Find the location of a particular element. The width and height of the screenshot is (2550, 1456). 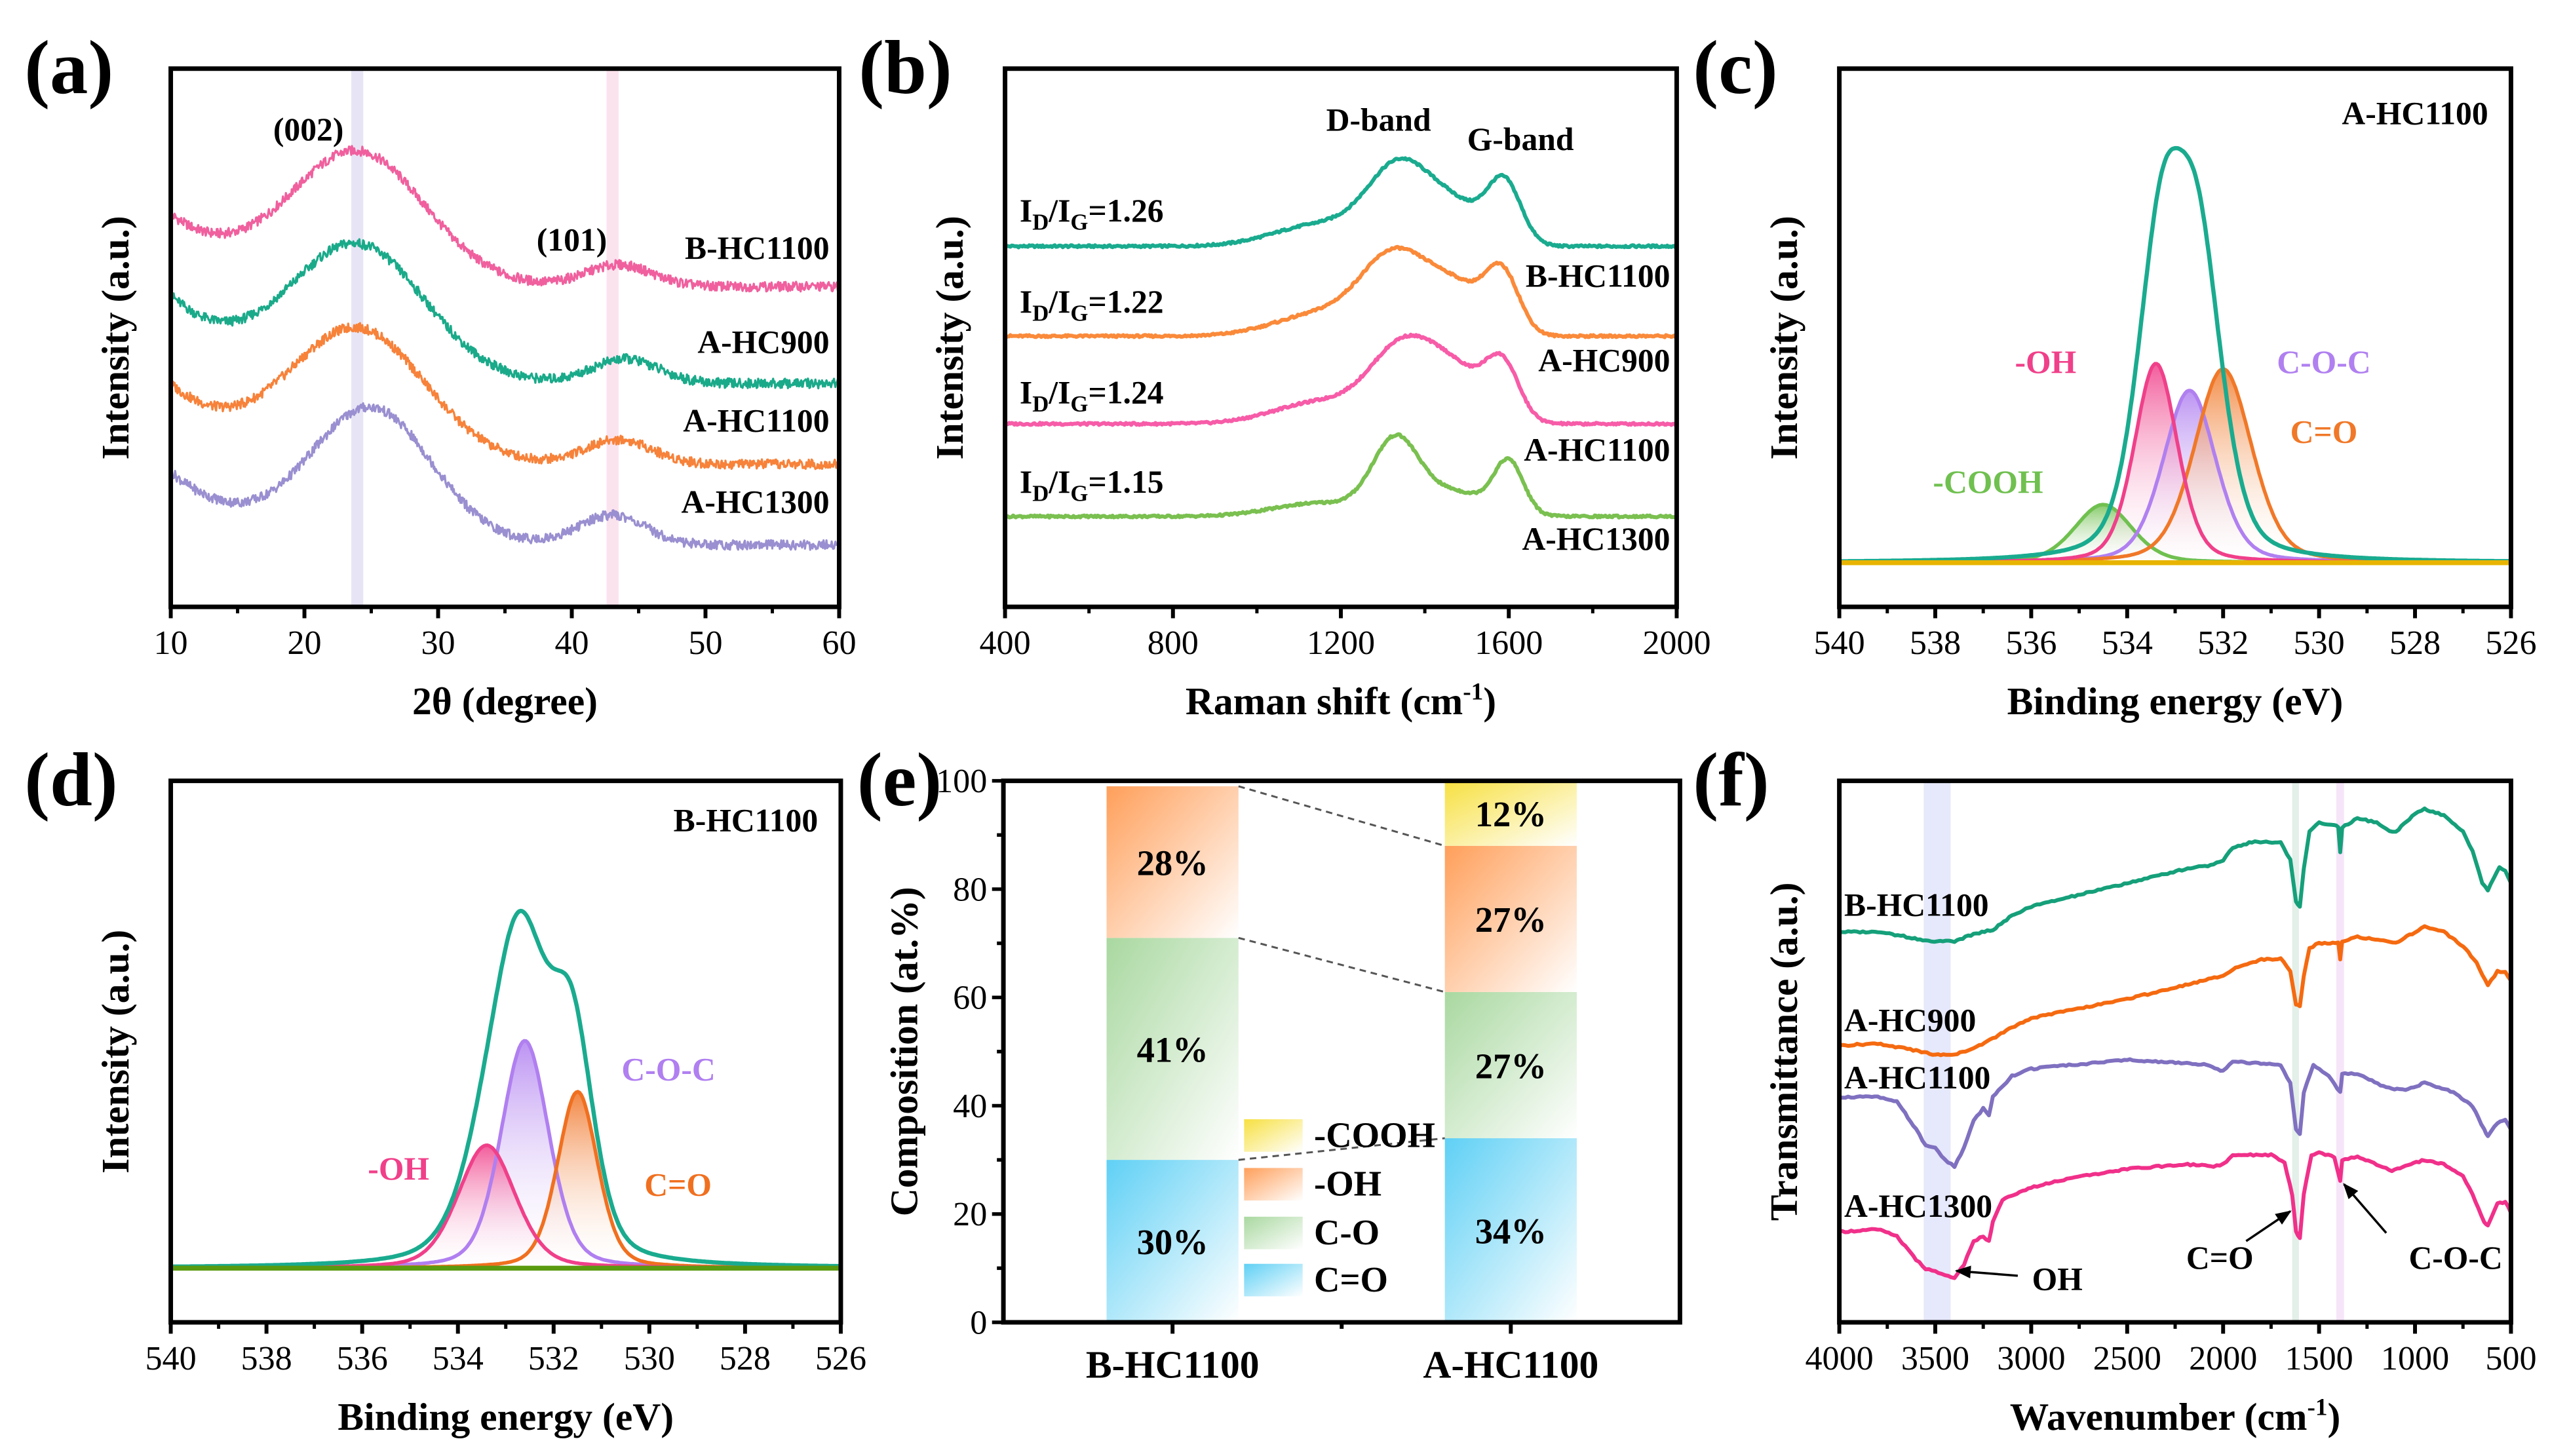

ratio-subscript: G is located at coordinates (1079, 313).